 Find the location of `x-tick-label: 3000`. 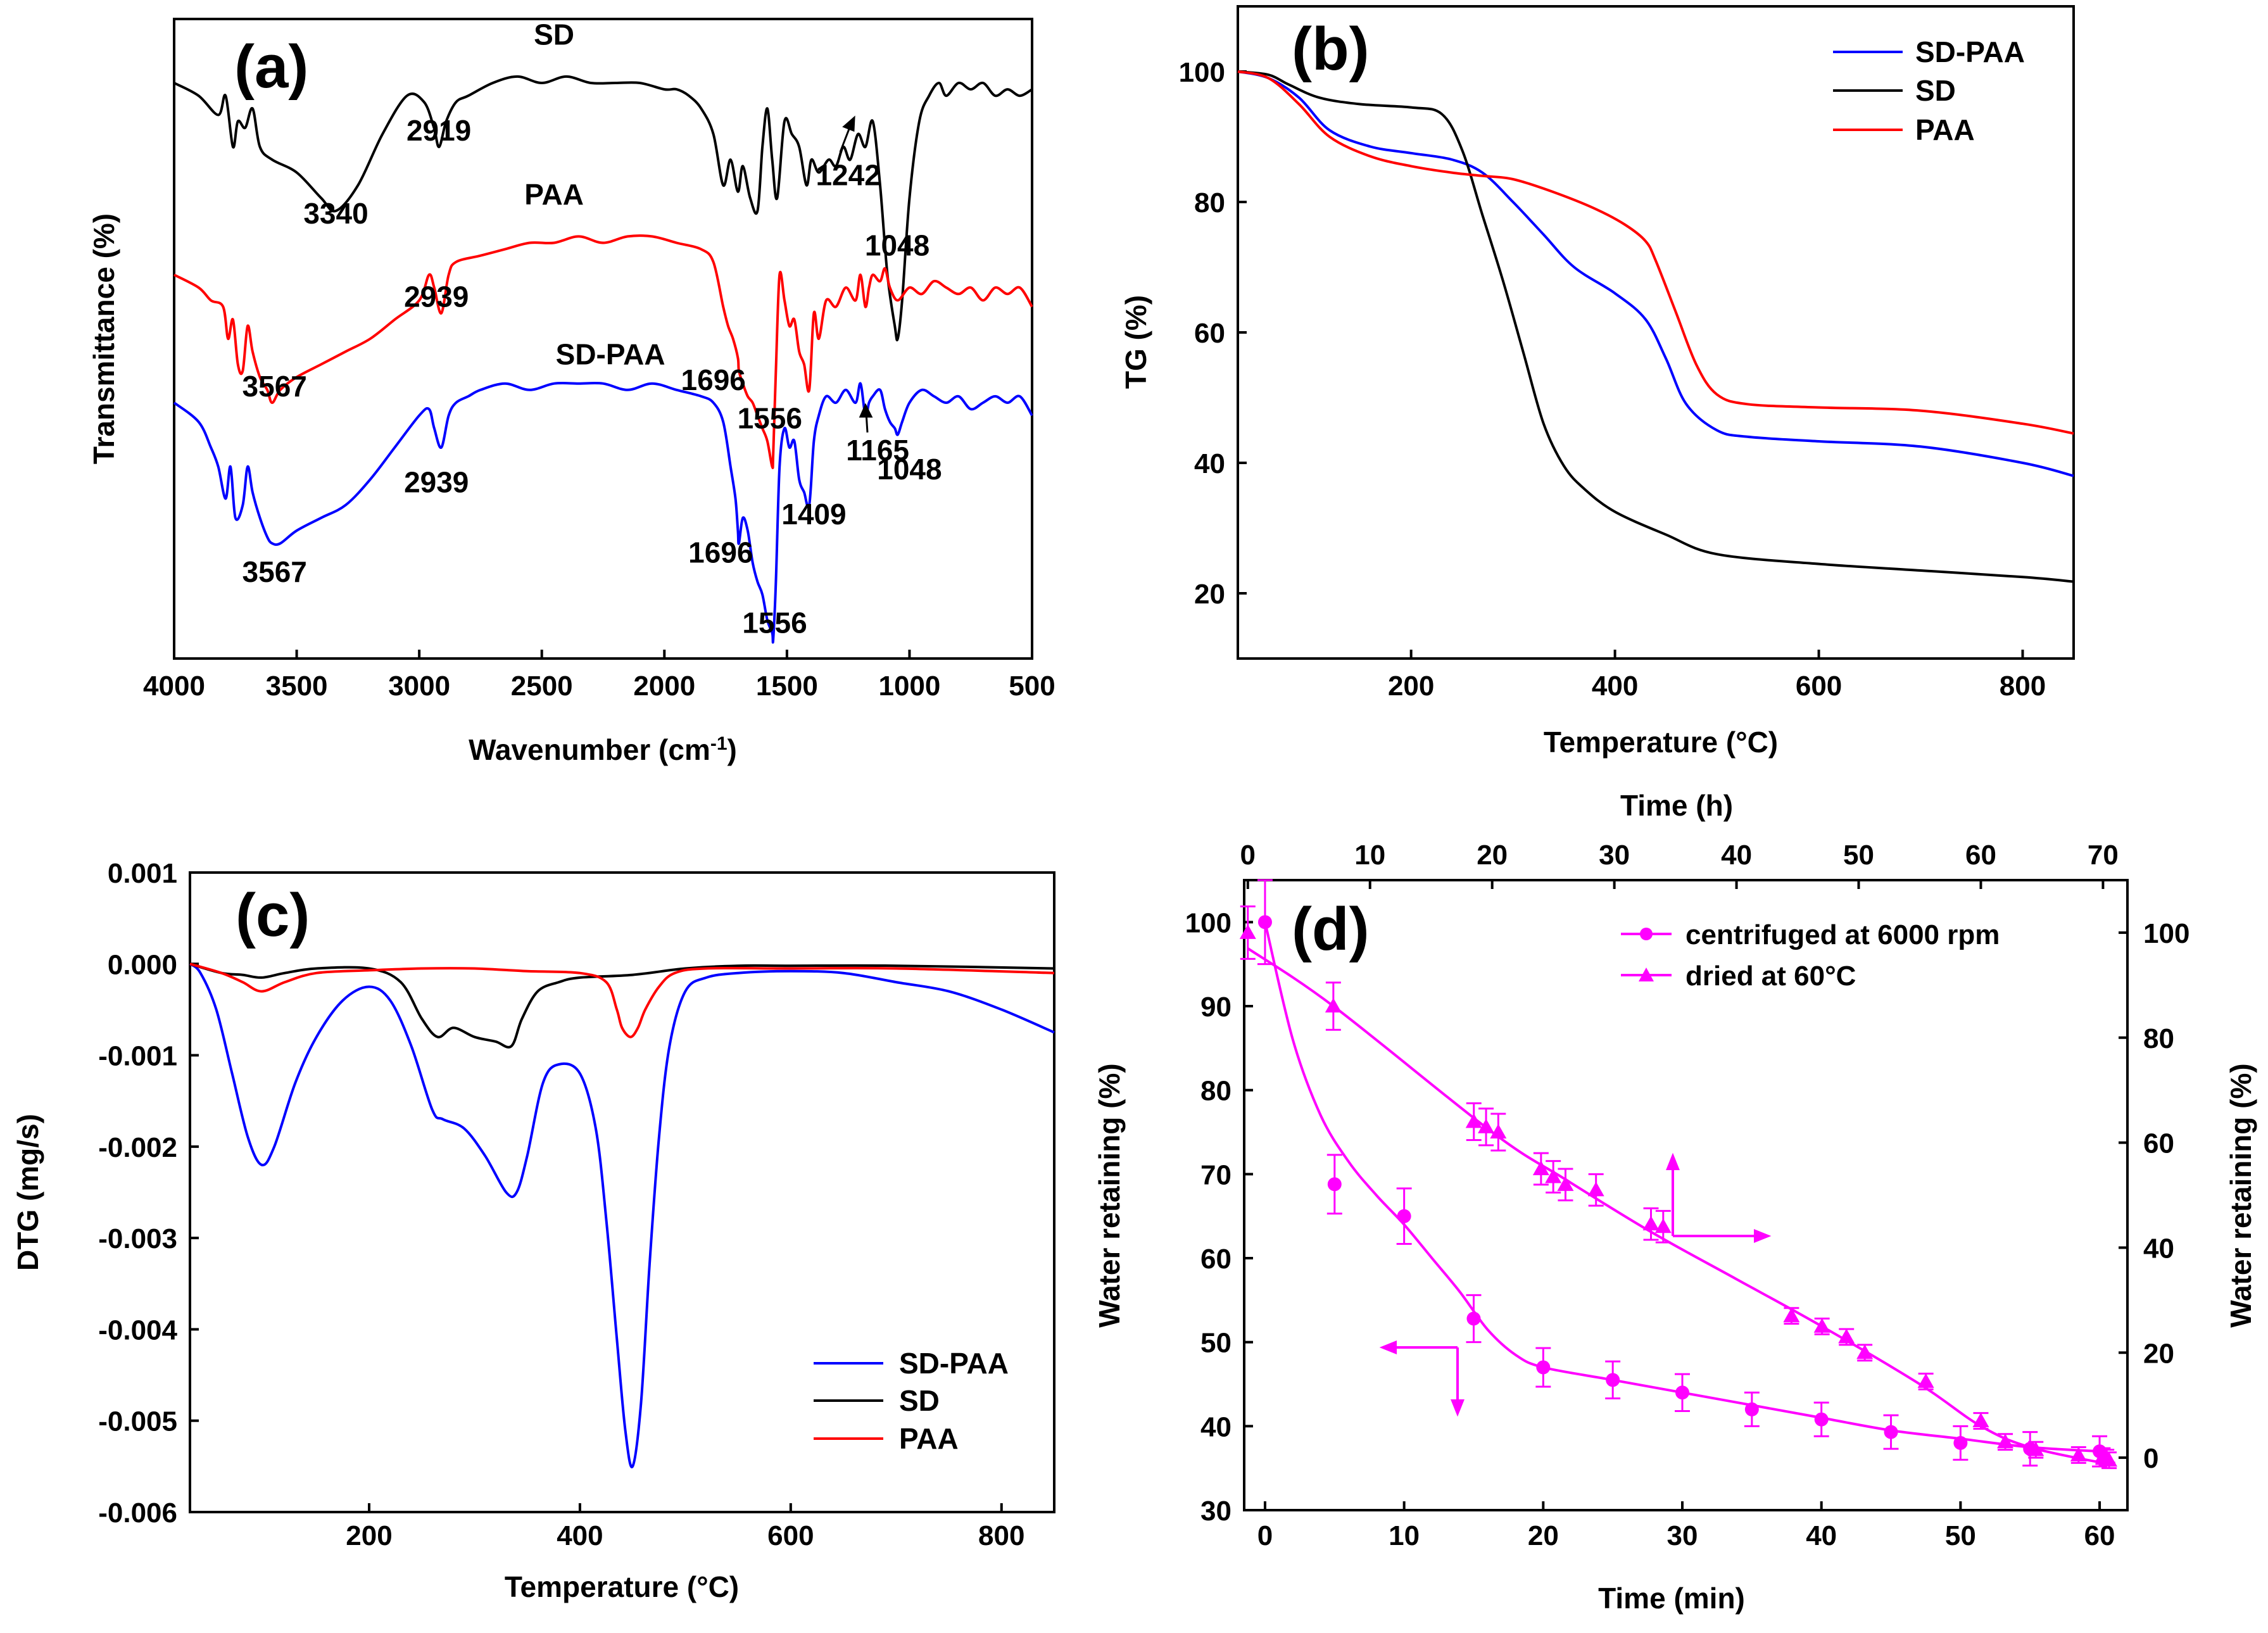

x-tick-label: 3000 is located at coordinates (419, 687).